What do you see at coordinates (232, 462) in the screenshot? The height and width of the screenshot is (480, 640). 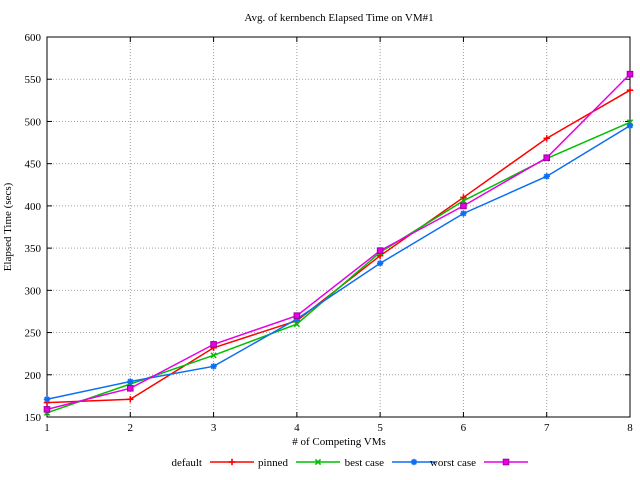 I see `legend-marker-default` at bounding box center [232, 462].